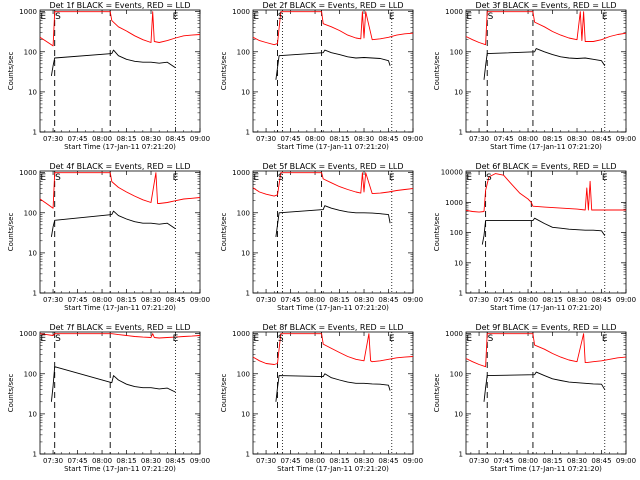  Describe the element at coordinates (332, 166) in the screenshot. I see `panel-title: Det 5f BLACK = Events, RED = LLD` at that location.